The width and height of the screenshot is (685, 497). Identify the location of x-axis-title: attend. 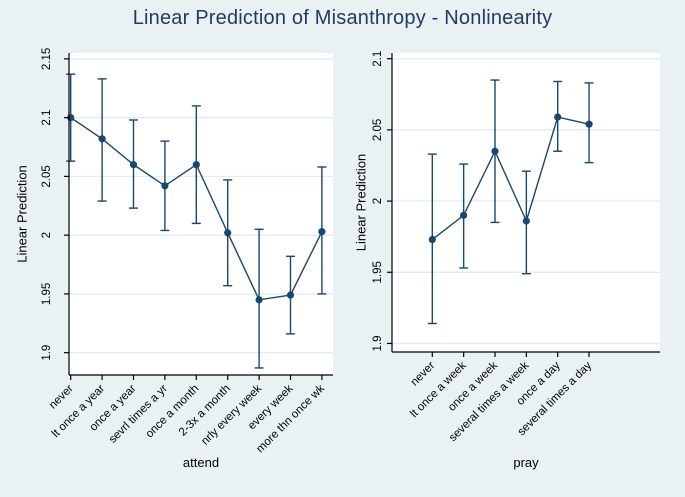
(201, 462).